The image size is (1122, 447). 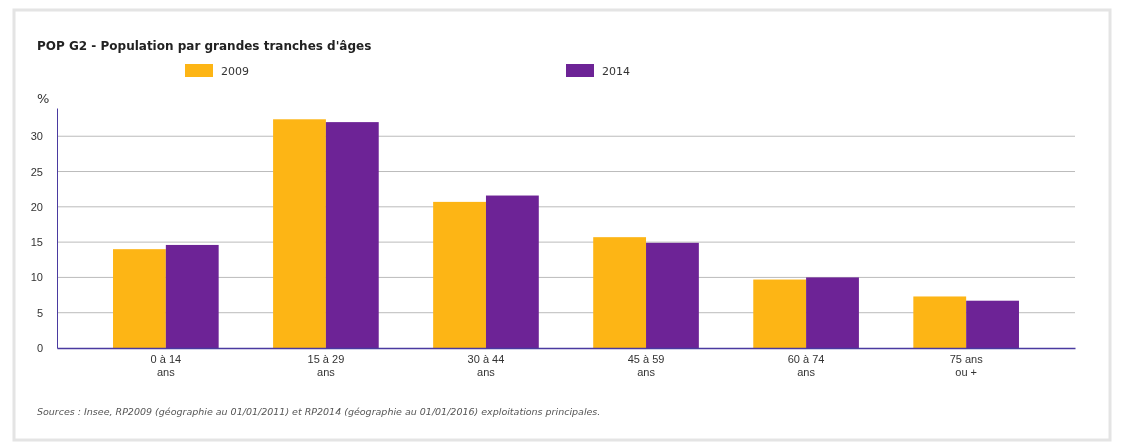 What do you see at coordinates (43, 98) in the screenshot?
I see `y-axis-title: %` at bounding box center [43, 98].